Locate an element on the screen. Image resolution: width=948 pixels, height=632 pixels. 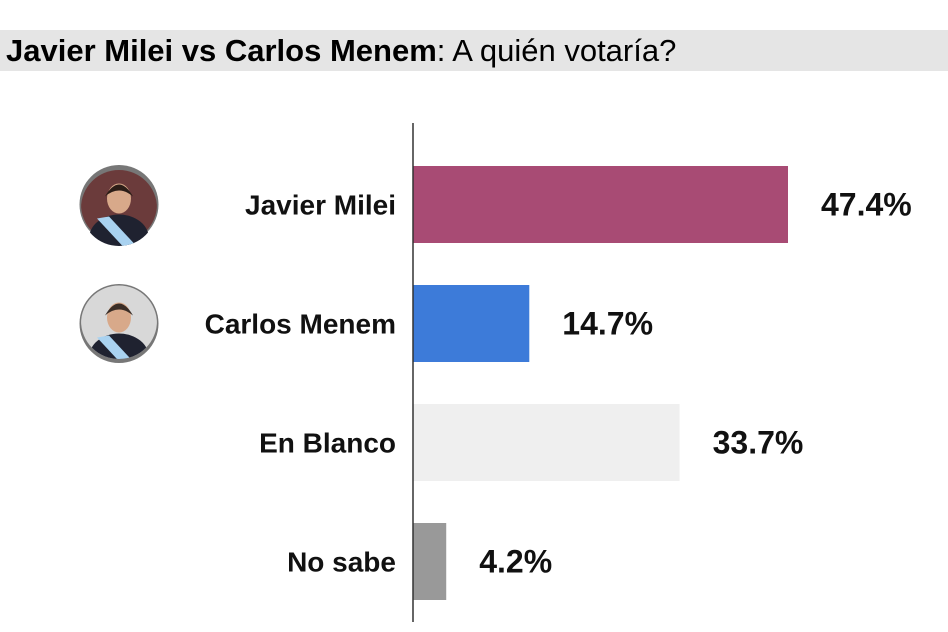
value-label: 33.7% is located at coordinates (758, 443).